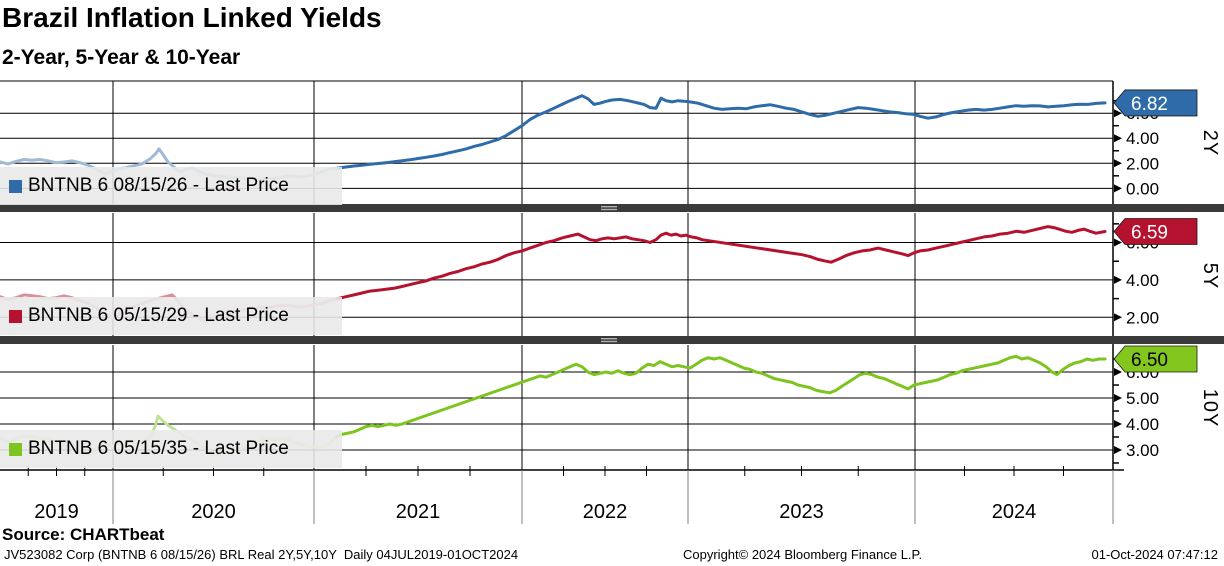  What do you see at coordinates (1142, 450) in the screenshot?
I see `y-tick-label: 3.00` at bounding box center [1142, 450].